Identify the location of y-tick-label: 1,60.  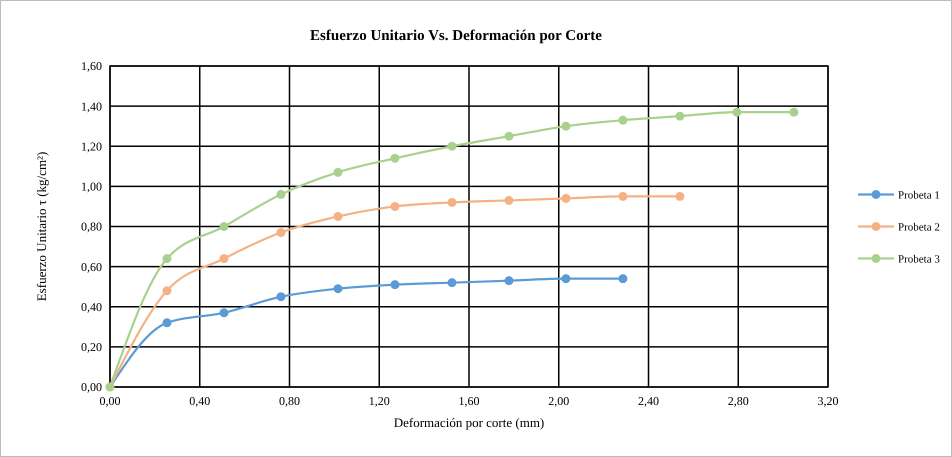
(91, 66).